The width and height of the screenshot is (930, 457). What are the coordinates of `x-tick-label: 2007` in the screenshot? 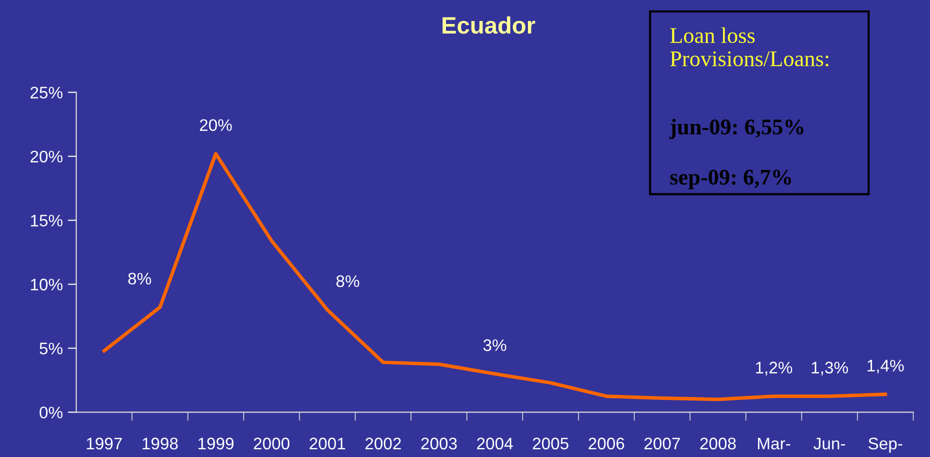 It's located at (662, 444).